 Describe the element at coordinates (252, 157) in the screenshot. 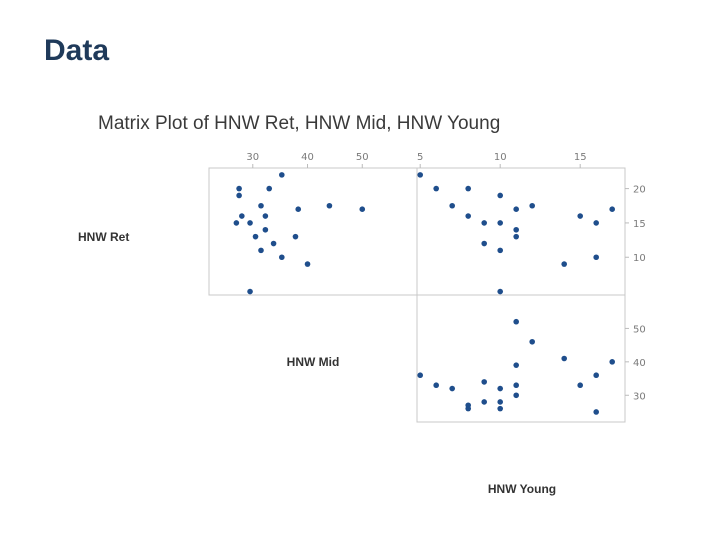

I see `x-tick-label: 30` at that location.